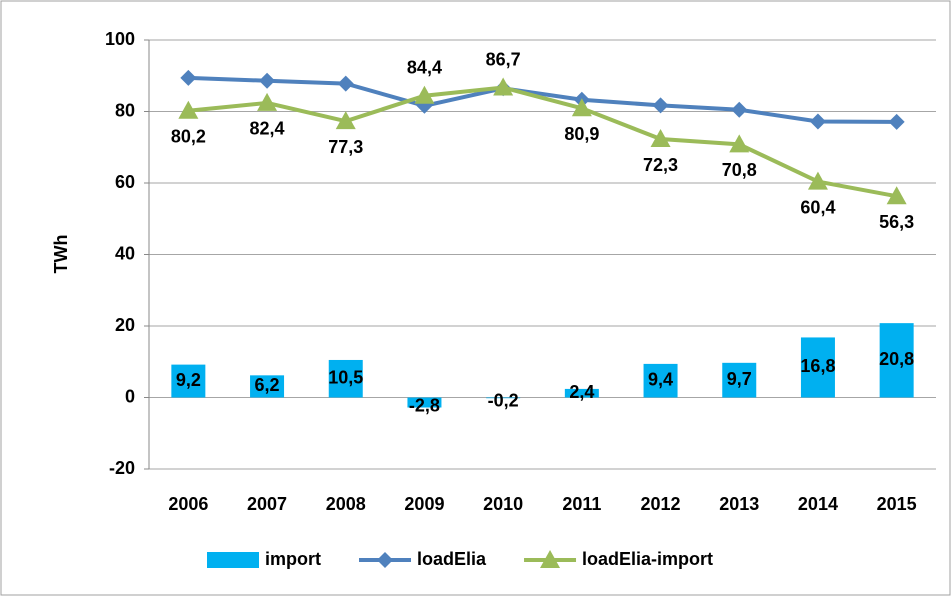  What do you see at coordinates (61, 254) in the screenshot?
I see `y-axis-label: TWh` at bounding box center [61, 254].